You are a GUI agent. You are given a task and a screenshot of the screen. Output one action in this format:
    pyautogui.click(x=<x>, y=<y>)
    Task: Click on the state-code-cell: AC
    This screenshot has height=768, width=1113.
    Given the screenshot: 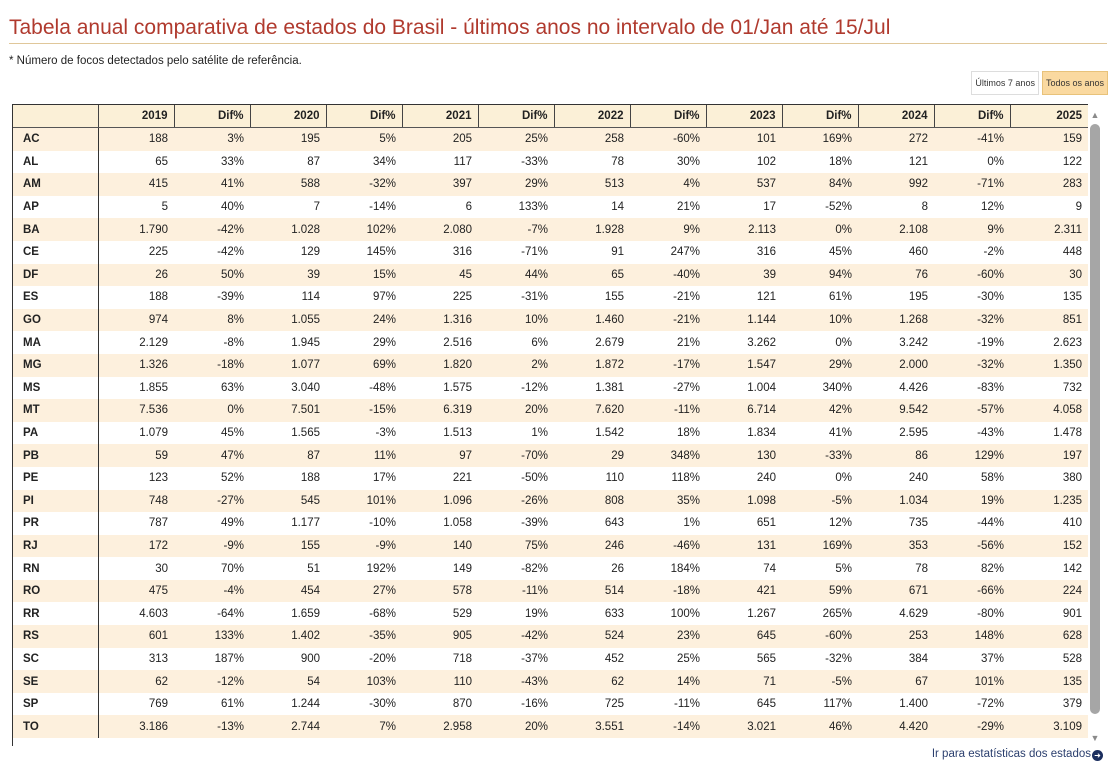 What is the action you would take?
    pyautogui.click(x=56, y=139)
    